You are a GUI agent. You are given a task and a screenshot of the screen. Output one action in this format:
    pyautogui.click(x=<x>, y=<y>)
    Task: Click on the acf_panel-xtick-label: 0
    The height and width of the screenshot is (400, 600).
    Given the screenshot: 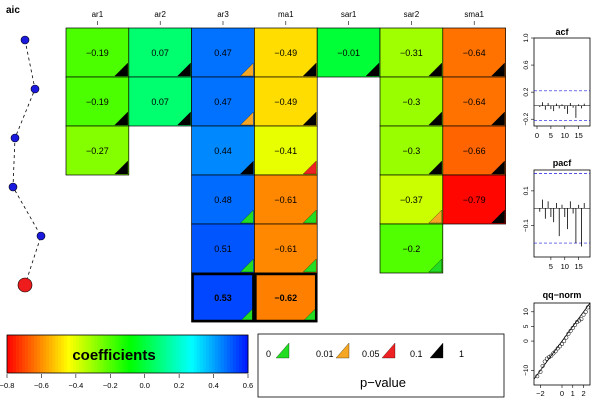 What is the action you would take?
    pyautogui.click(x=537, y=135)
    